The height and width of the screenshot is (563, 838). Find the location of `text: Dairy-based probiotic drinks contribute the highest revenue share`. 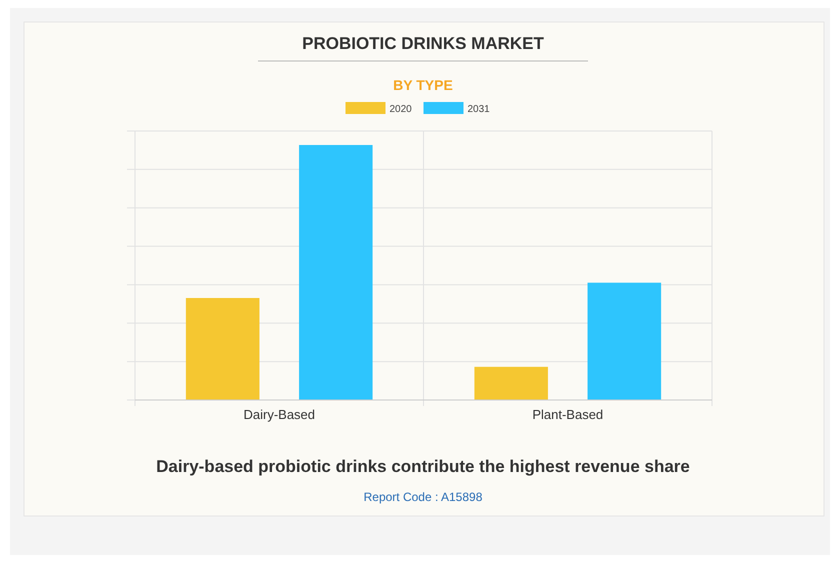

text: Dairy-based probiotic drinks contribute the highest revenue share is located at coordinates (423, 466).